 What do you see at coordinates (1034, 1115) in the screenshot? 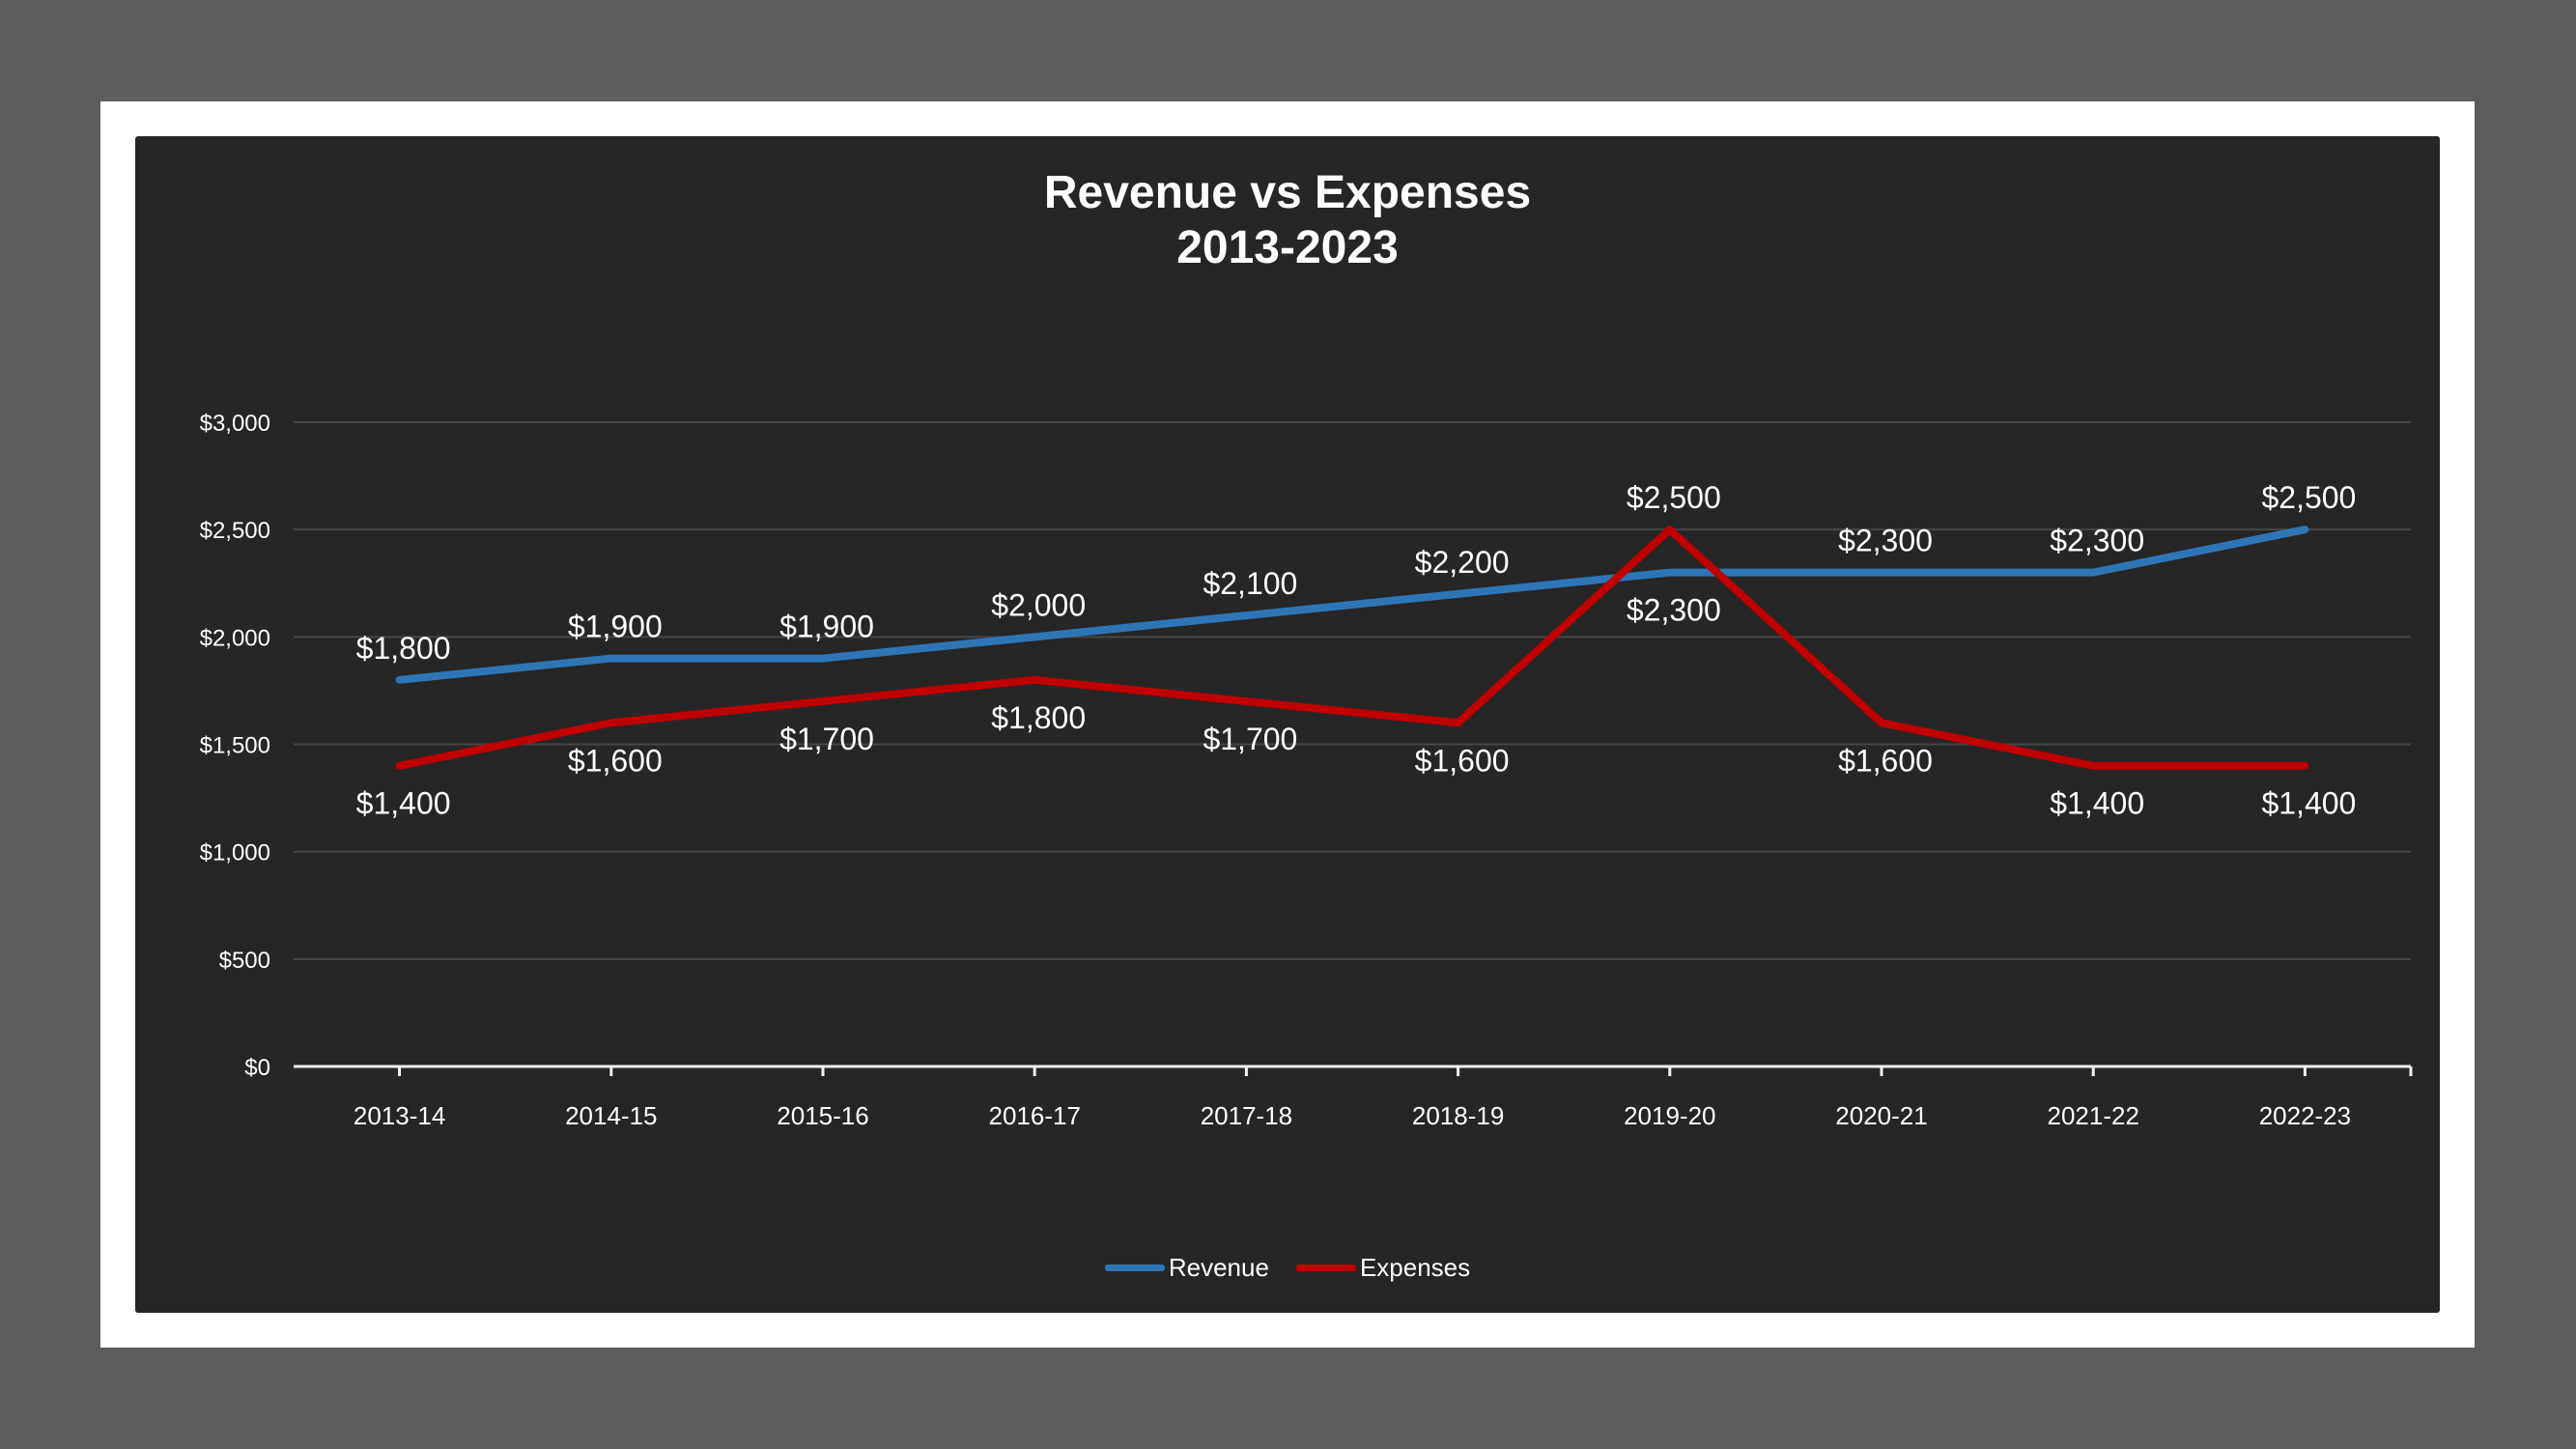
I see `x-tick-label: 2016-17` at bounding box center [1034, 1115].